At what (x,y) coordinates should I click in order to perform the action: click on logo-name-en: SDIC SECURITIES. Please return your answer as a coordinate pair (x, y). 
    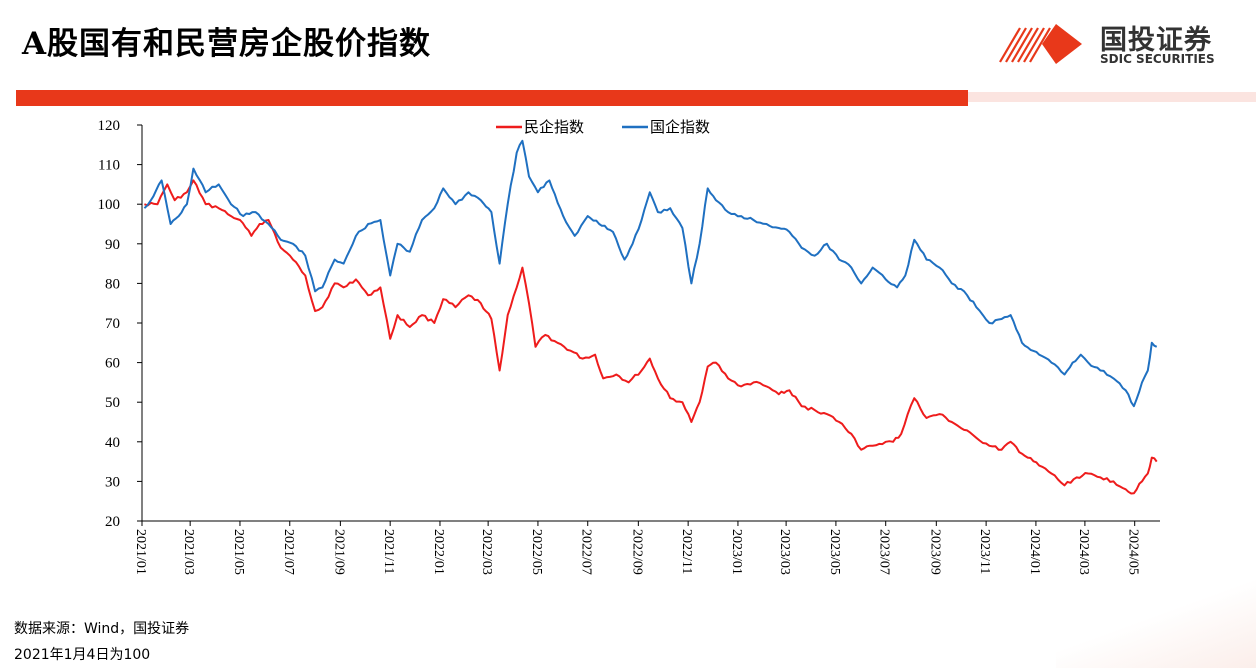
    Looking at the image, I should click on (1157, 59).